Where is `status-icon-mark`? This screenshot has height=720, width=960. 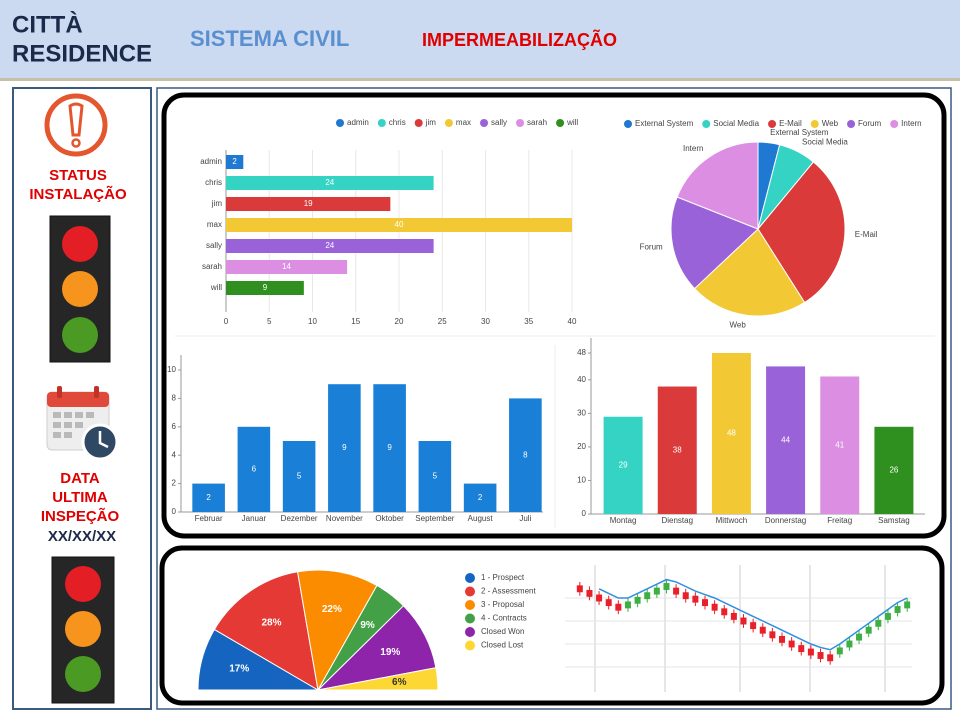
status-icon-mark is located at coordinates (76, 119).